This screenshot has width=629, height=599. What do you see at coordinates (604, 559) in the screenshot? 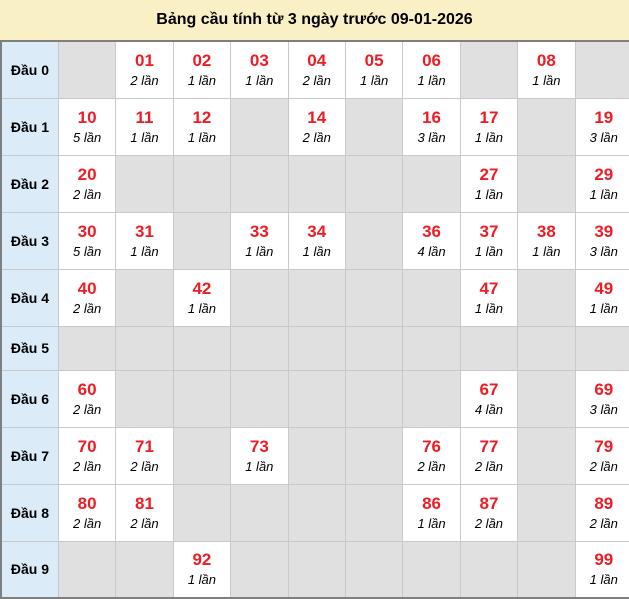
I see `lottery-number: 99` at bounding box center [604, 559].